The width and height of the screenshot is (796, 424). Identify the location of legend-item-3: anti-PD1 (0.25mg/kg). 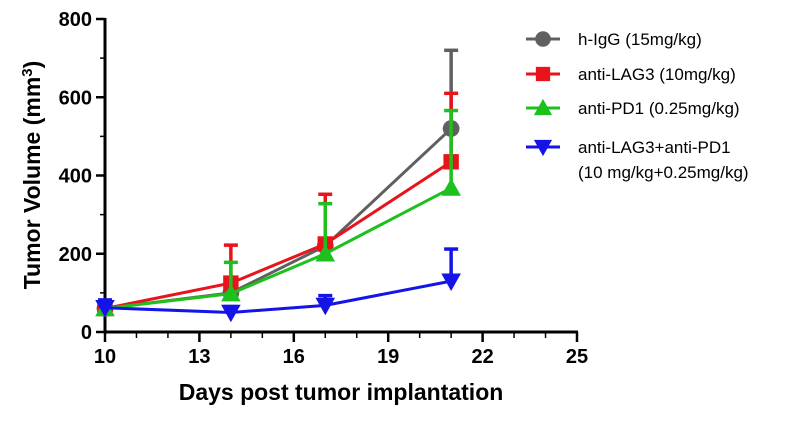
(633, 108).